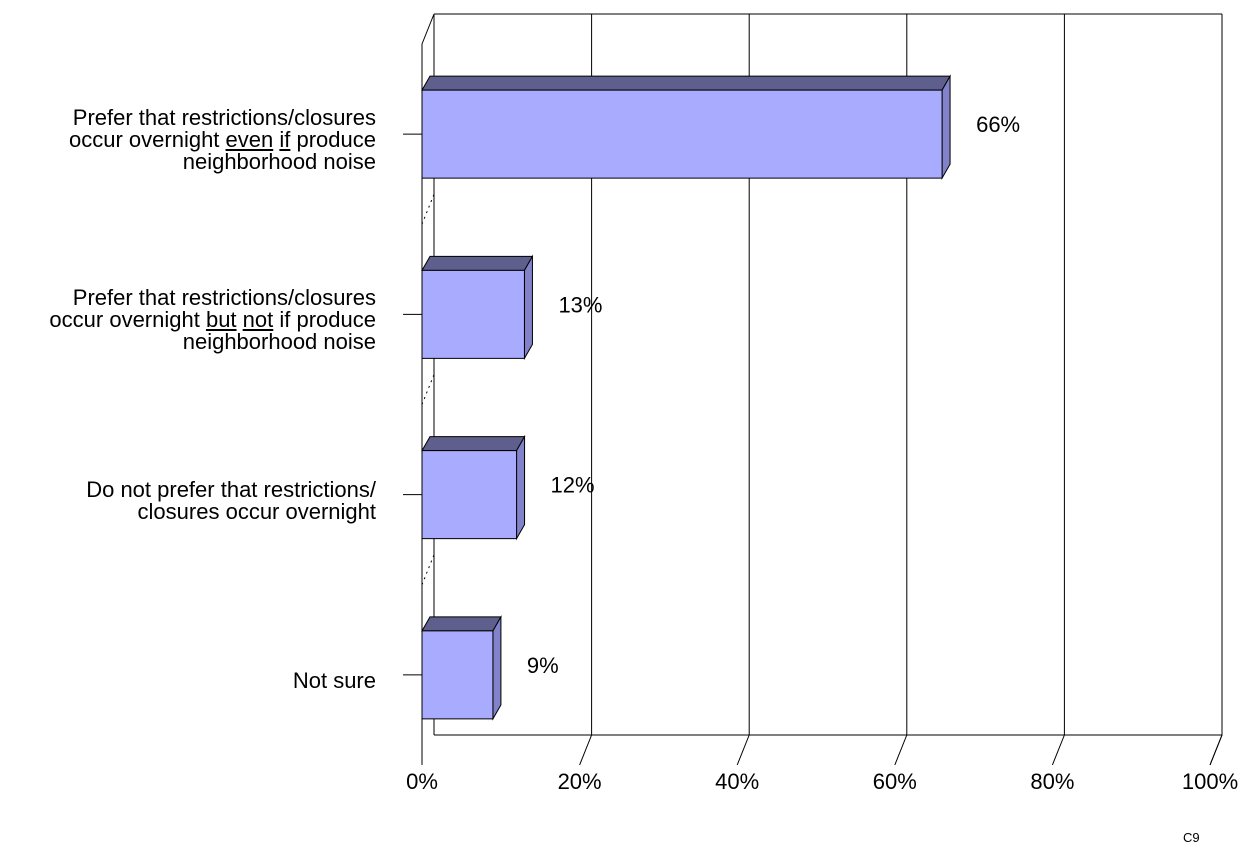 The height and width of the screenshot is (848, 1242). Describe the element at coordinates (1191, 837) in the screenshot. I see `footnote: C9` at that location.